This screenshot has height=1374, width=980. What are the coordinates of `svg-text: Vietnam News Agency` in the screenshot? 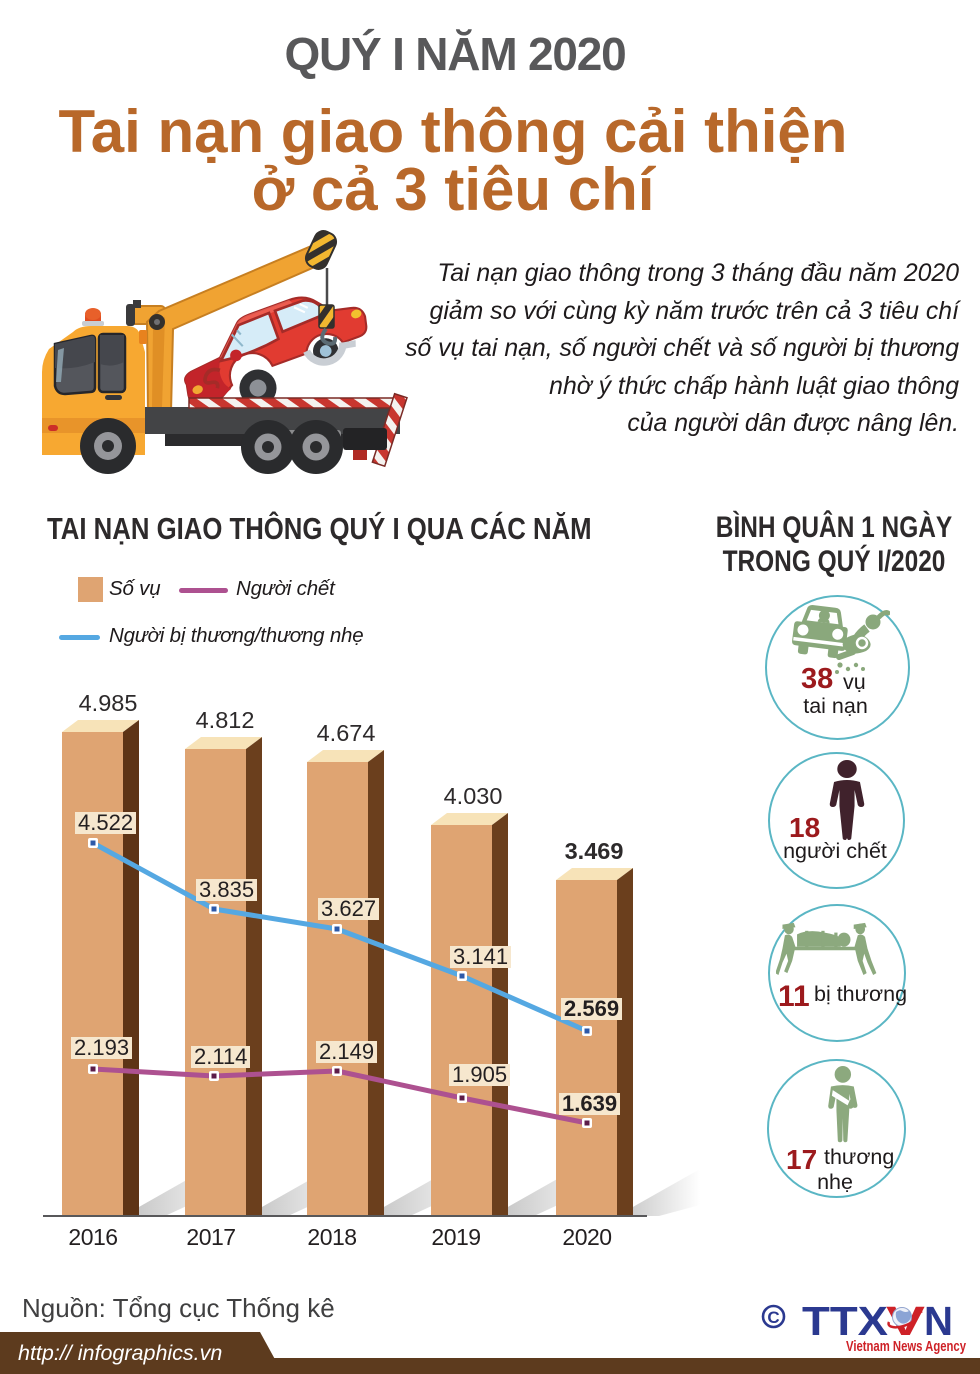 It's located at (906, 1347).